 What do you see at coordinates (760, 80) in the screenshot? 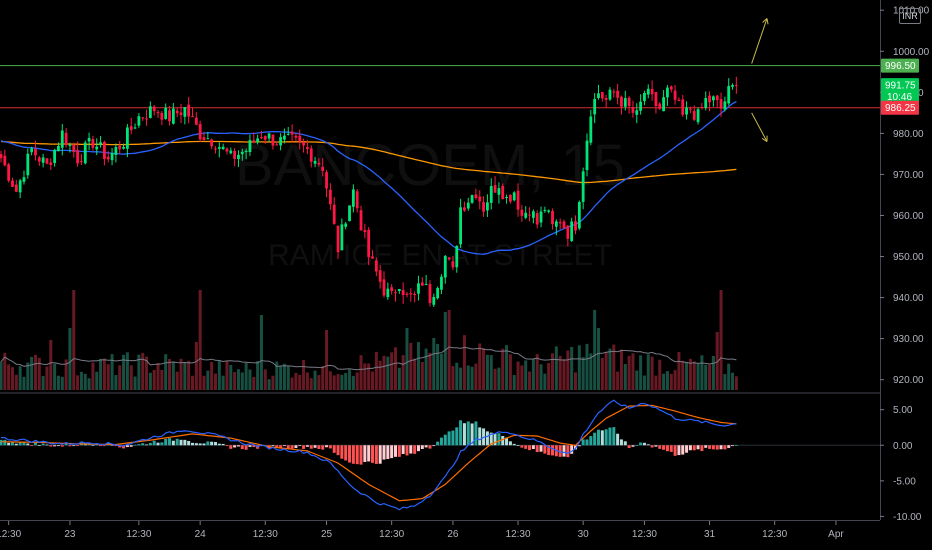
I see `trend-arrows` at bounding box center [760, 80].